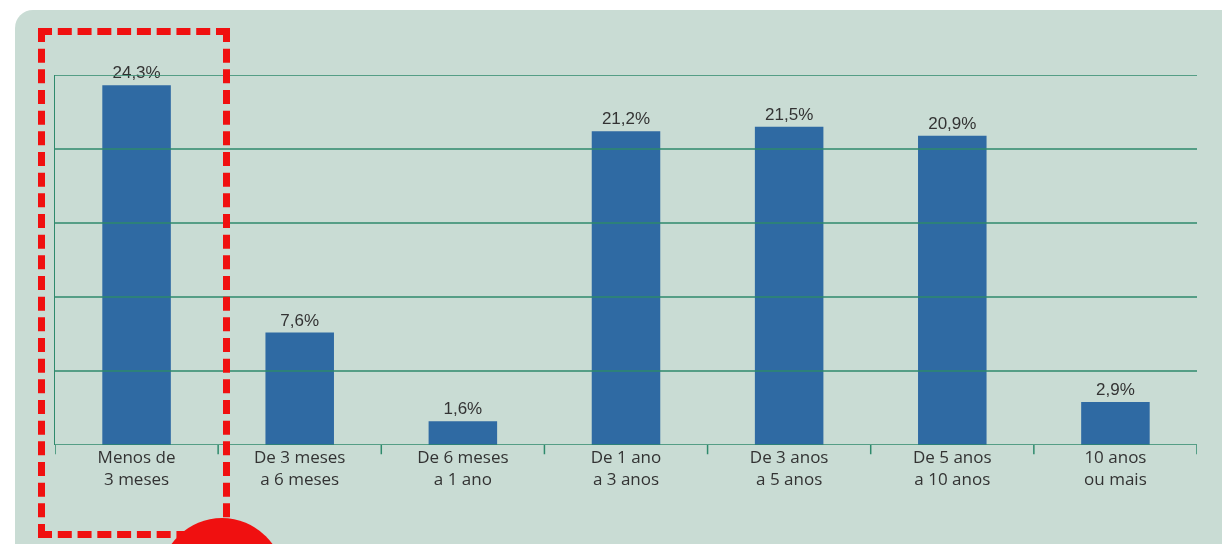 The height and width of the screenshot is (544, 1222). Describe the element at coordinates (136, 468) in the screenshot. I see `x-tick-label: Menos de 3 meses` at that location.